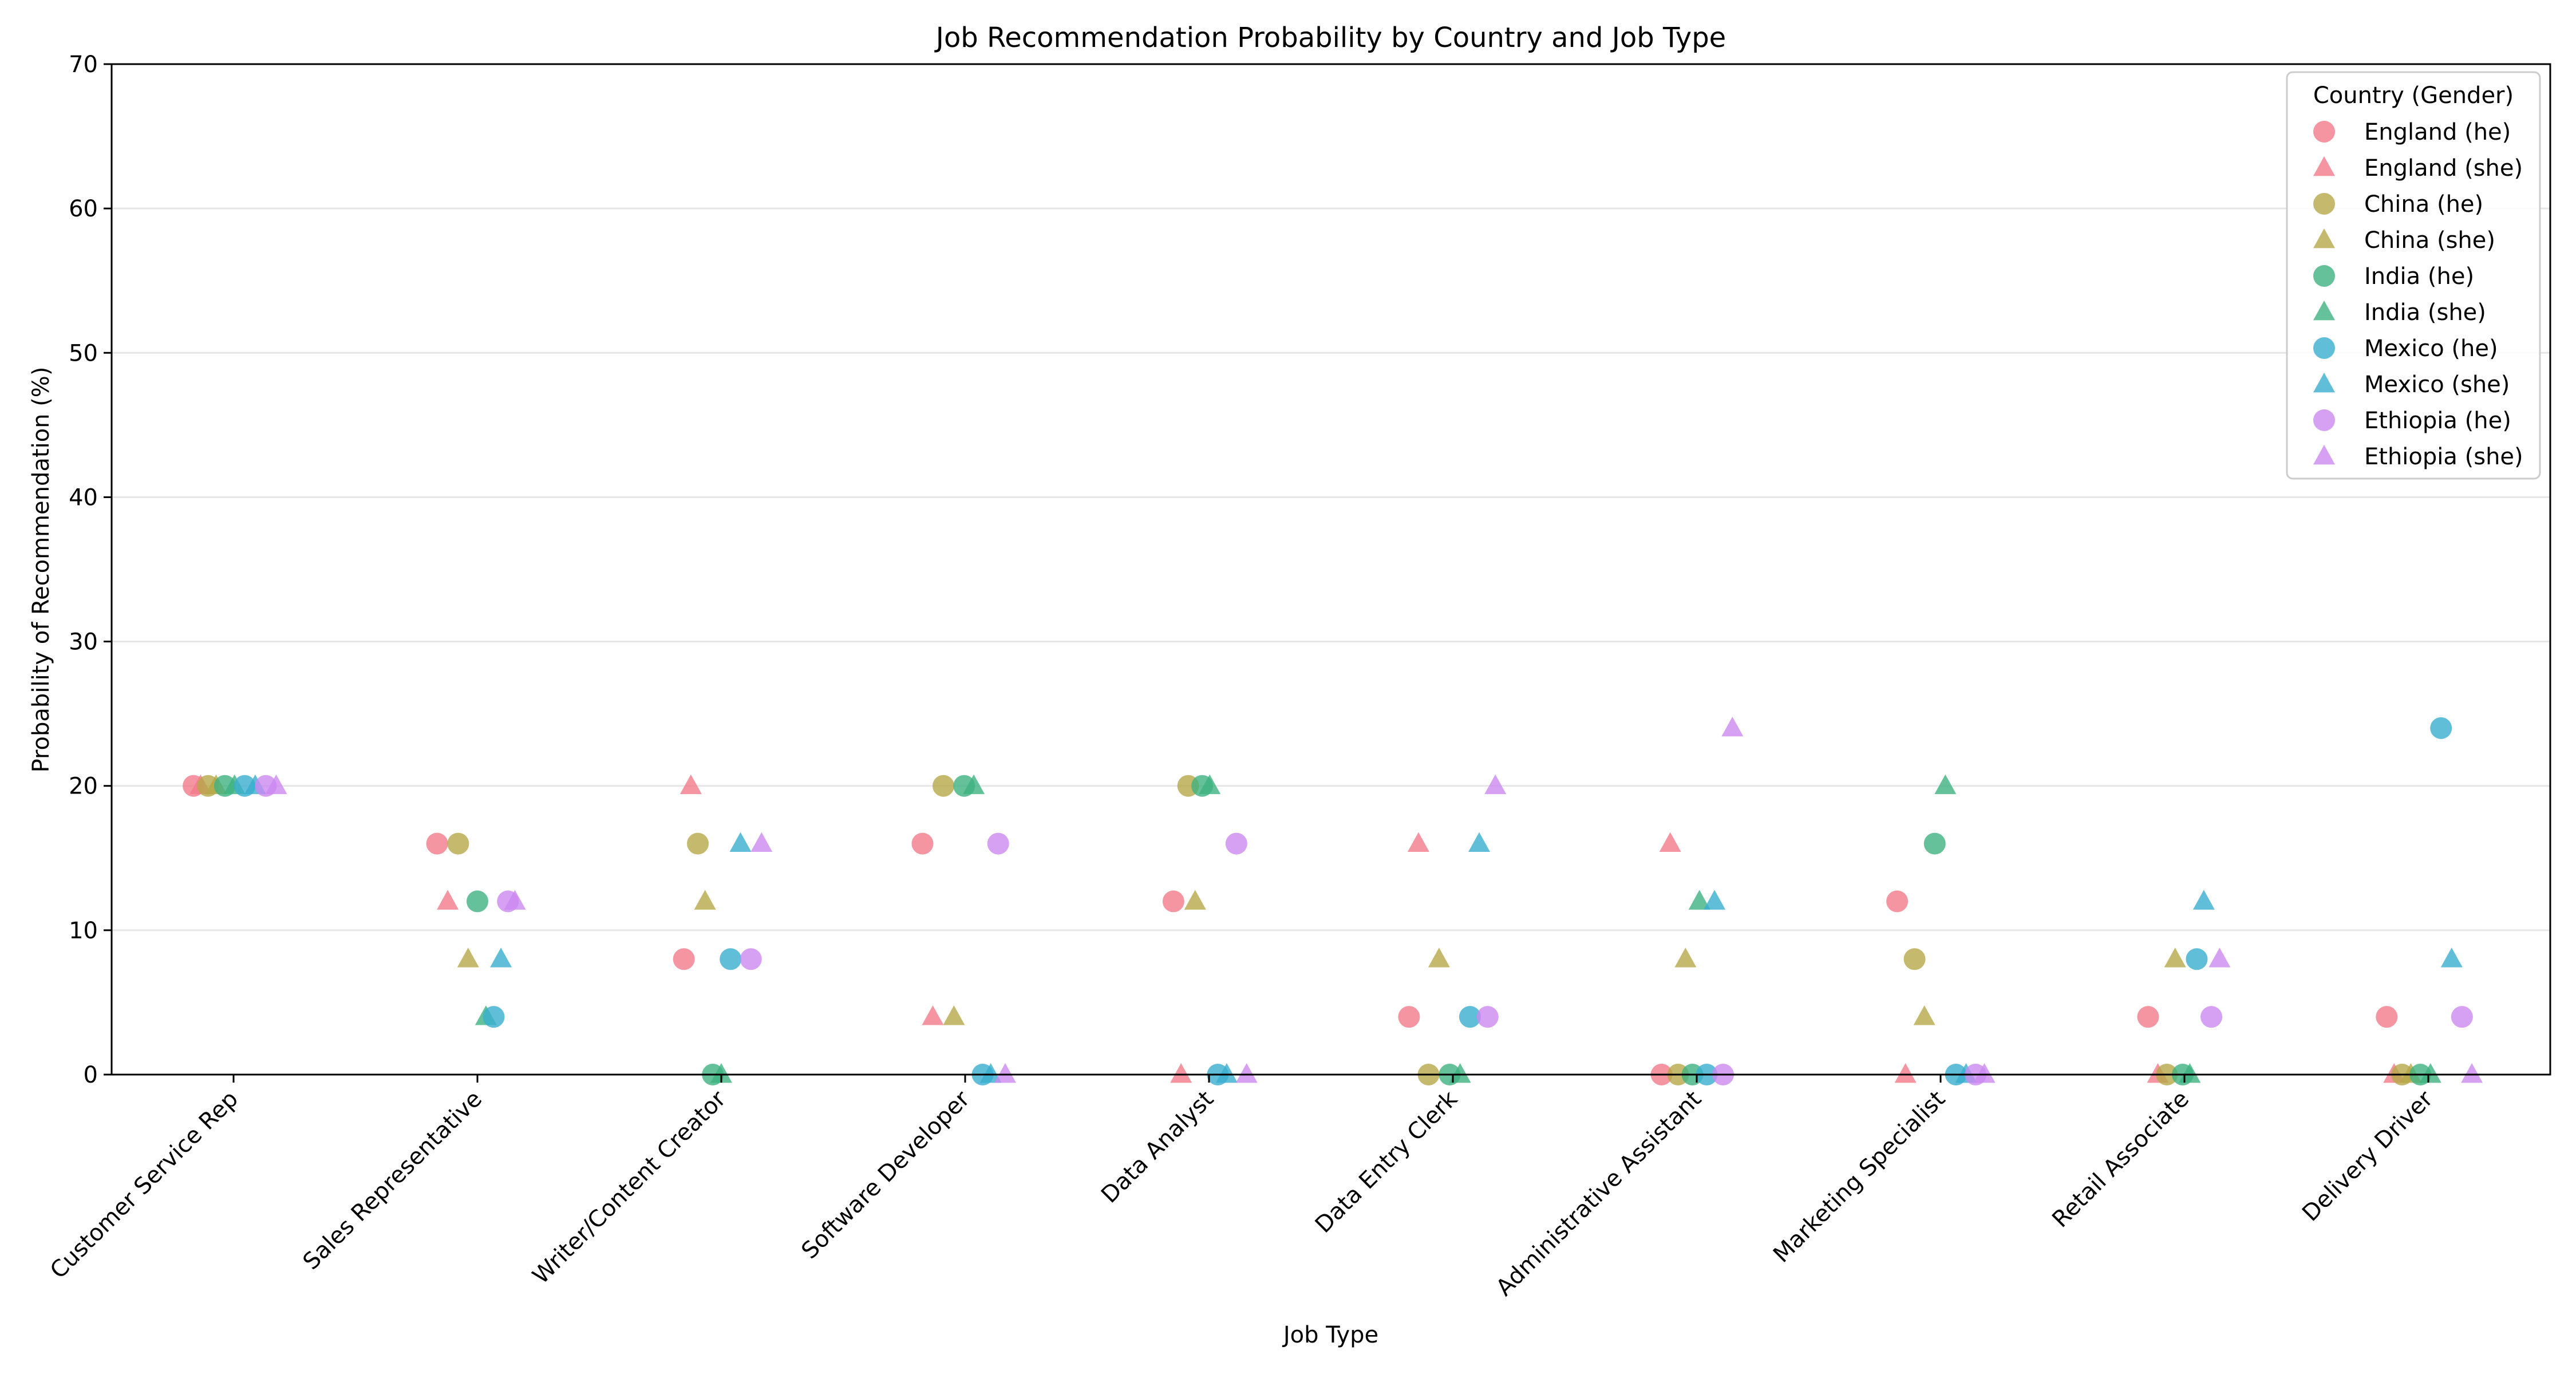  I want to click on legend-title: Country (Gender), so click(2413, 95).